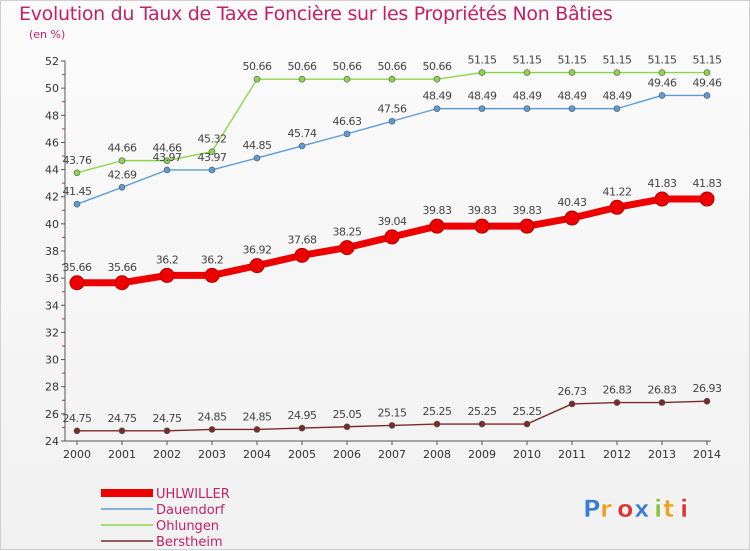  Describe the element at coordinates (257, 454) in the screenshot. I see `x-tick-label: 2004` at that location.